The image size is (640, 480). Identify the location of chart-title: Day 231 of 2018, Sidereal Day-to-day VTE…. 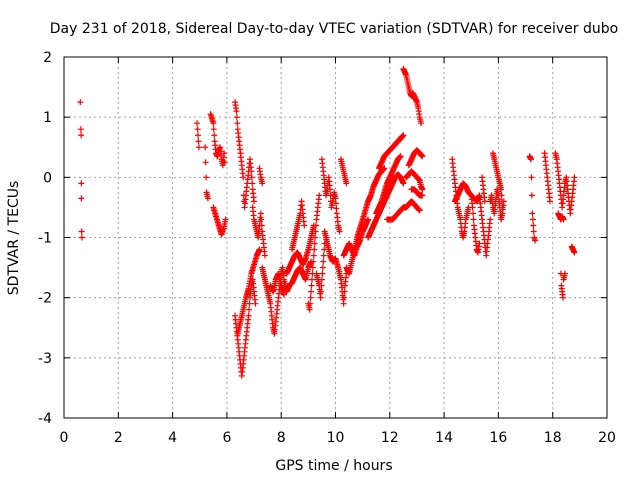
(334, 29).